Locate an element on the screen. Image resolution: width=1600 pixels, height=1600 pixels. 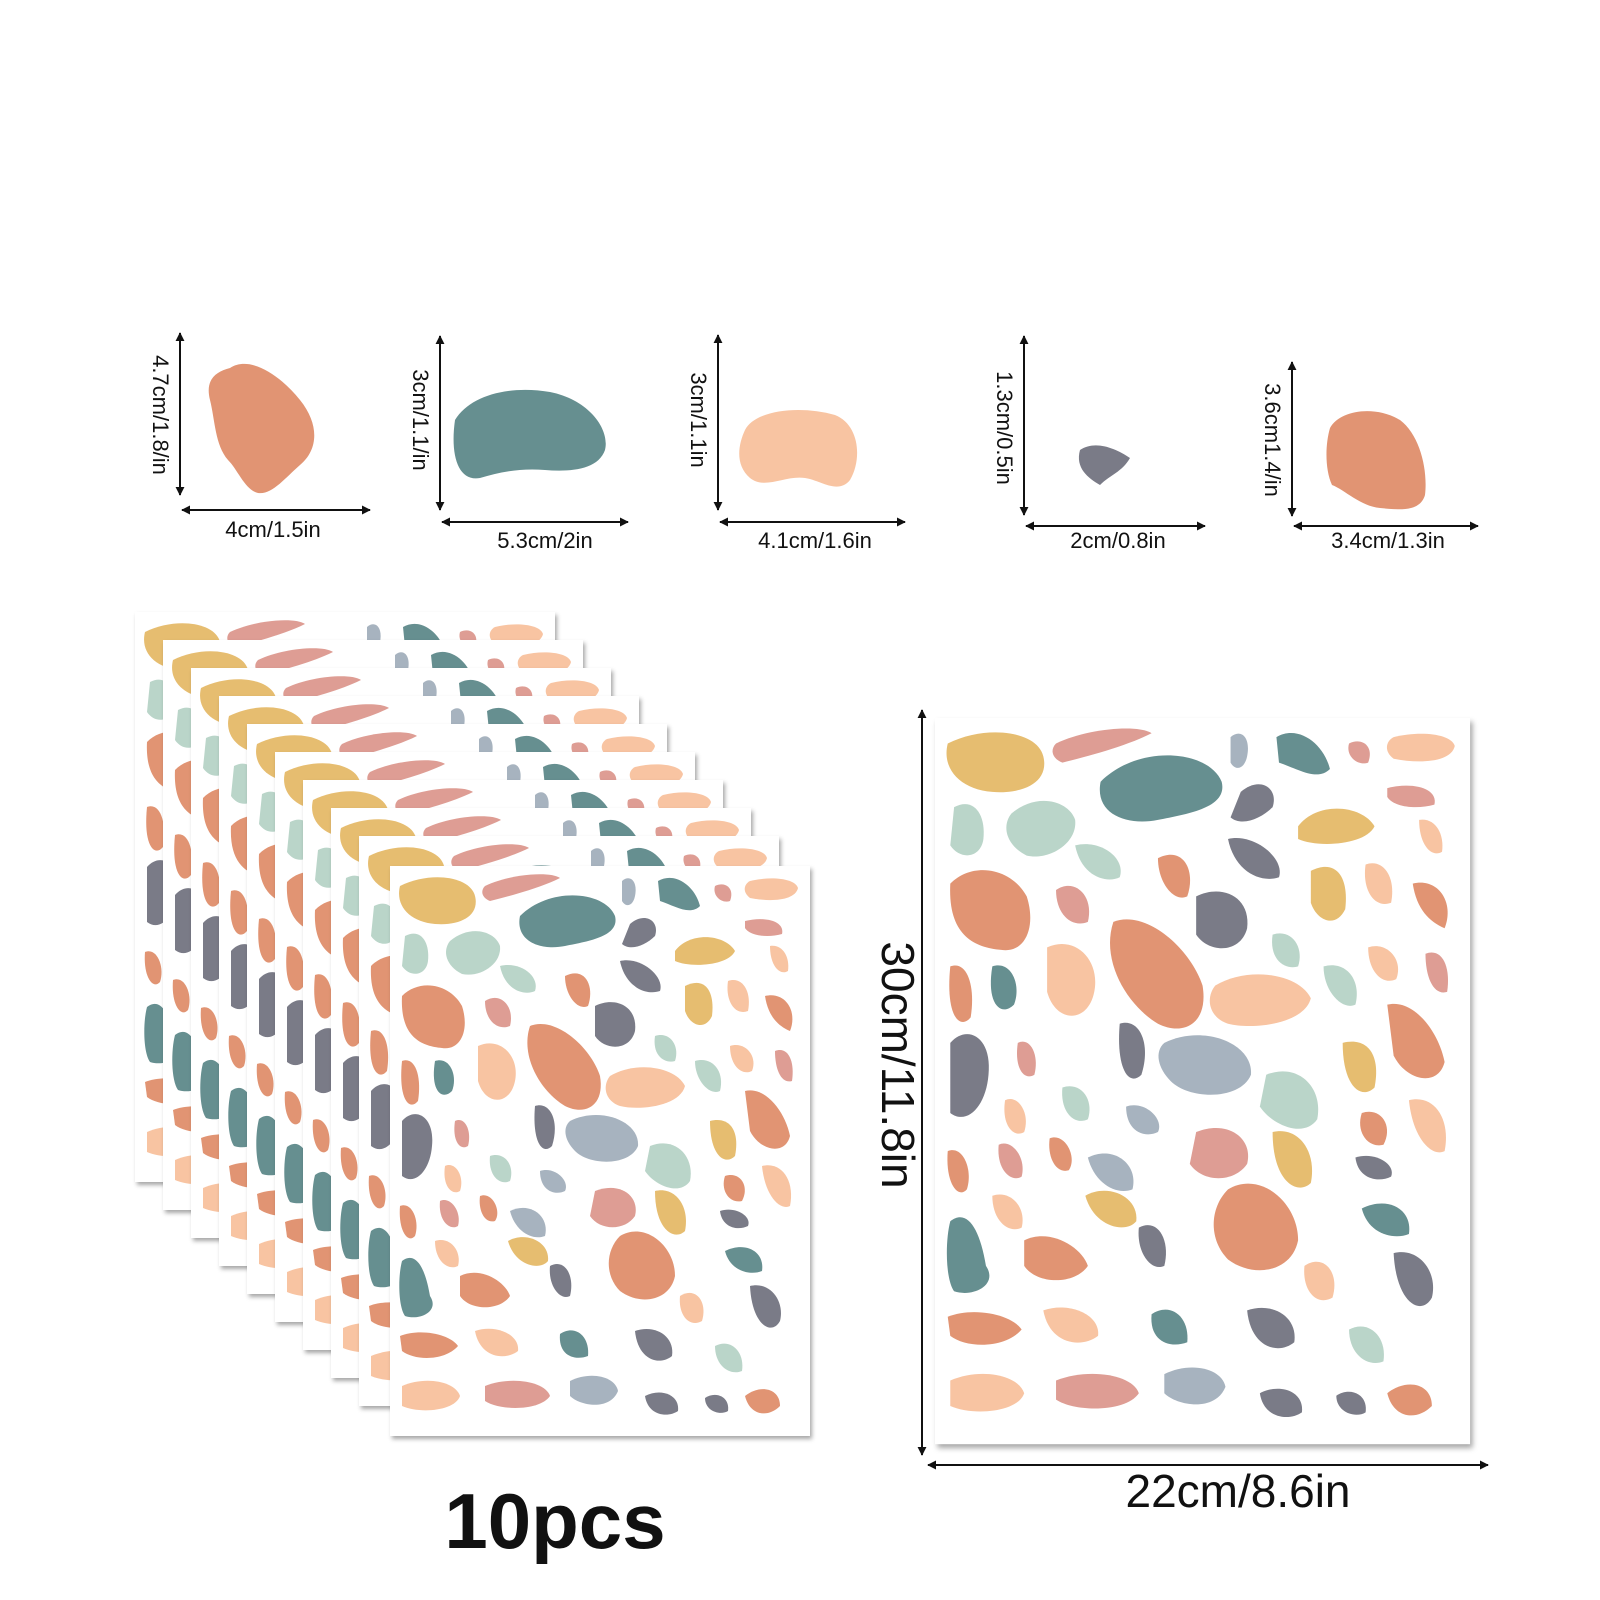
width-label: 4cm/1.5in is located at coordinates (272, 529).